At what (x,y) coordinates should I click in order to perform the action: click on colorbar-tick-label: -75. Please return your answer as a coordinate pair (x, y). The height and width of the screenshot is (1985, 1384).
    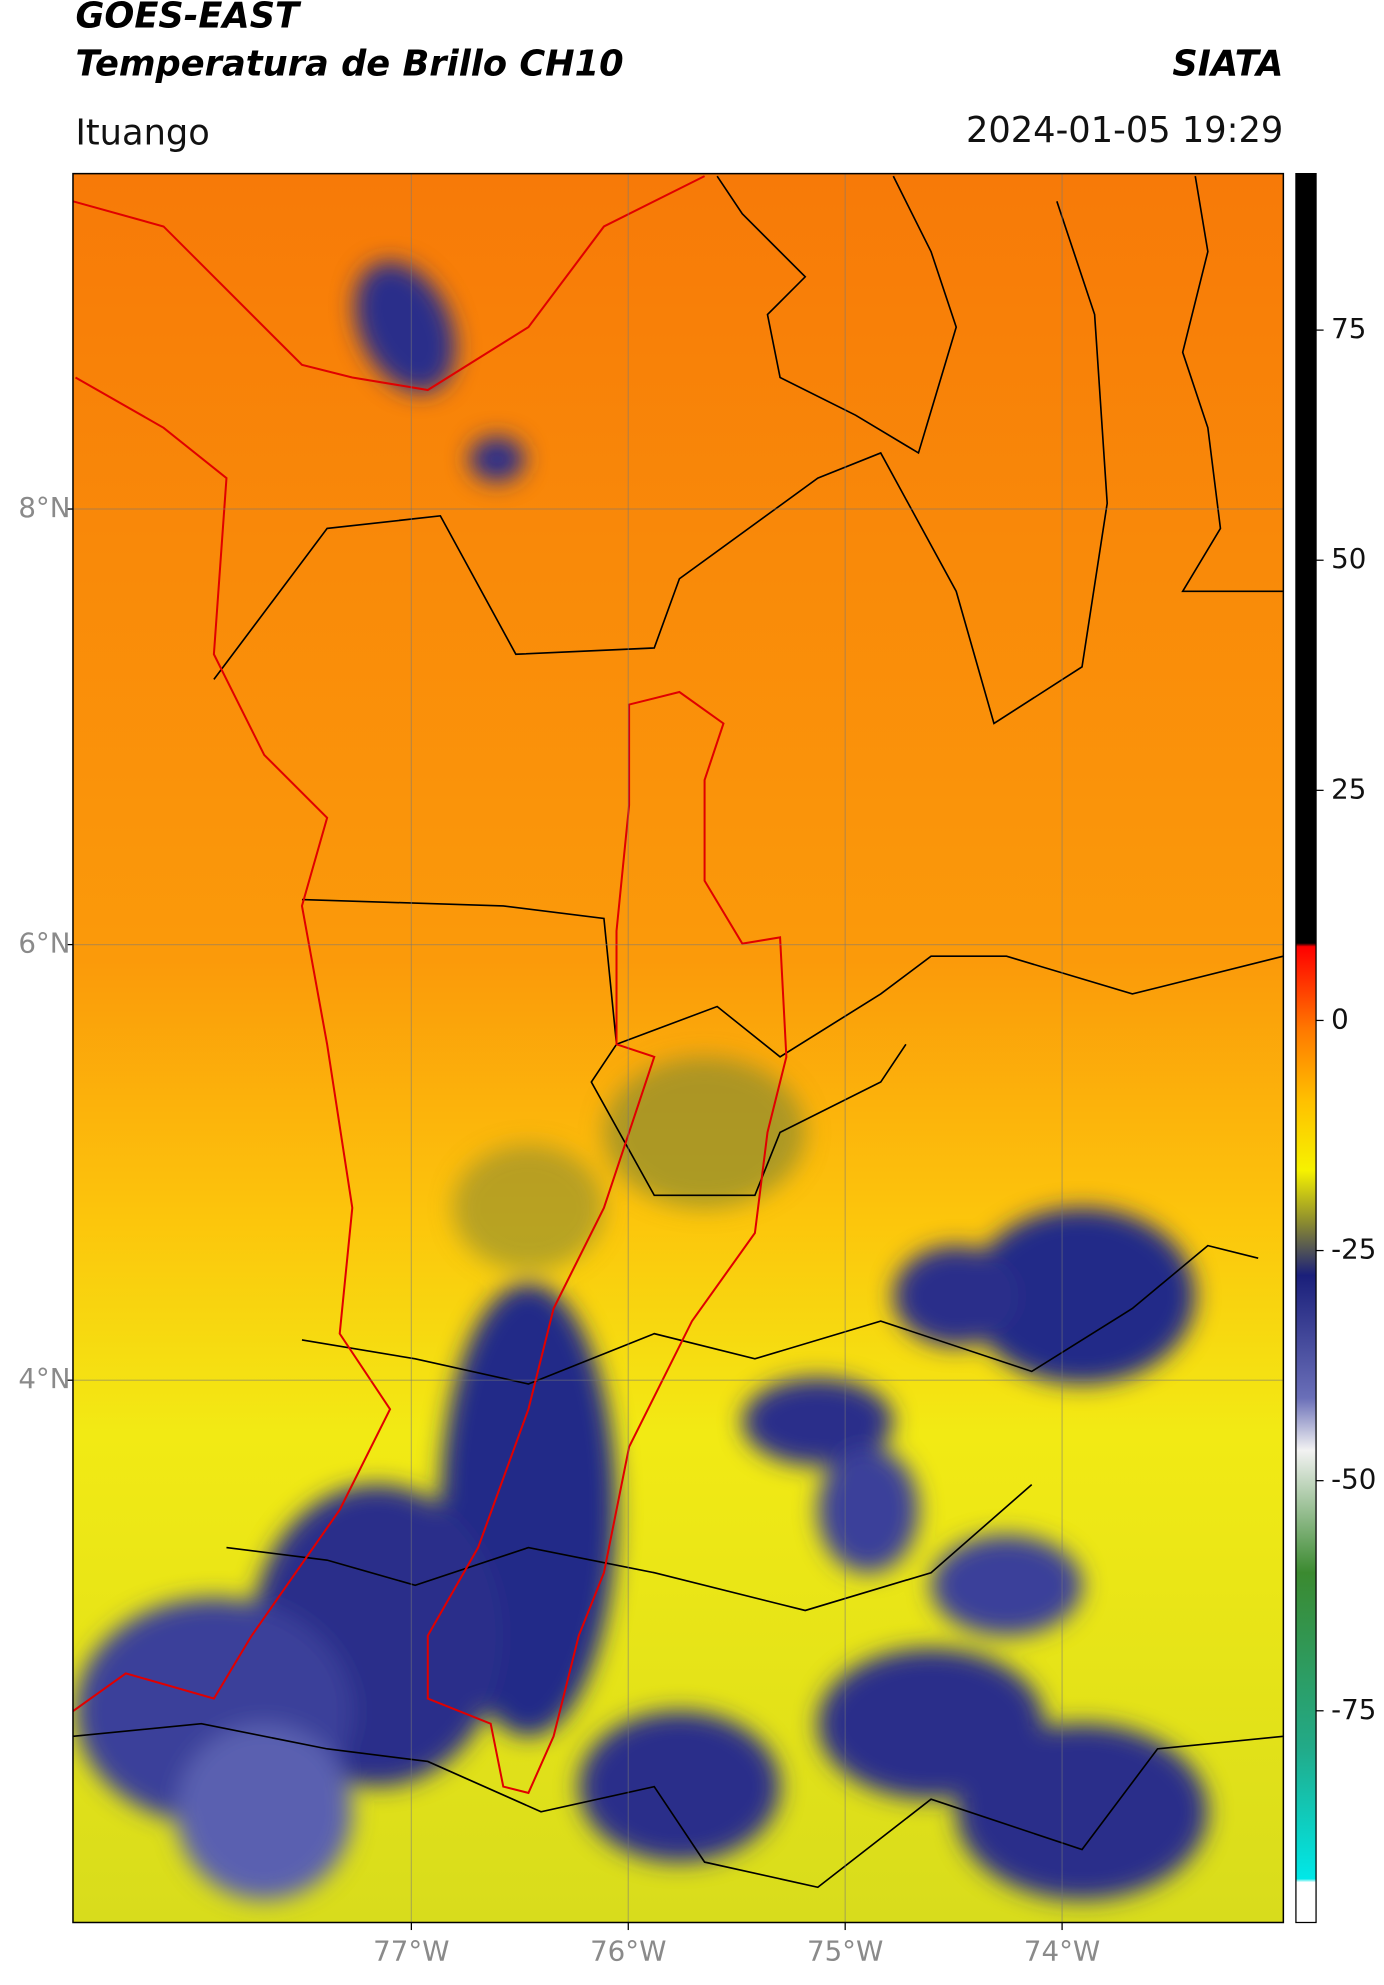
    Looking at the image, I should click on (1353, 1709).